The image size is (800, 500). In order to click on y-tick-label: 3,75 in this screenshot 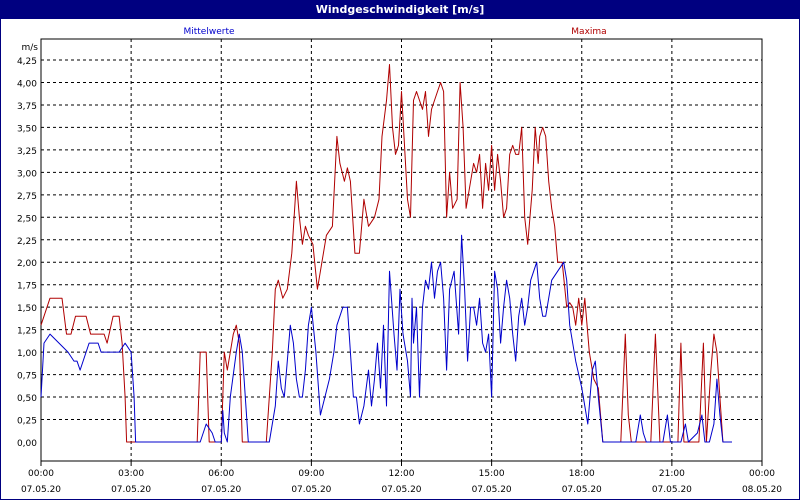, I will do `click(27, 107)`.